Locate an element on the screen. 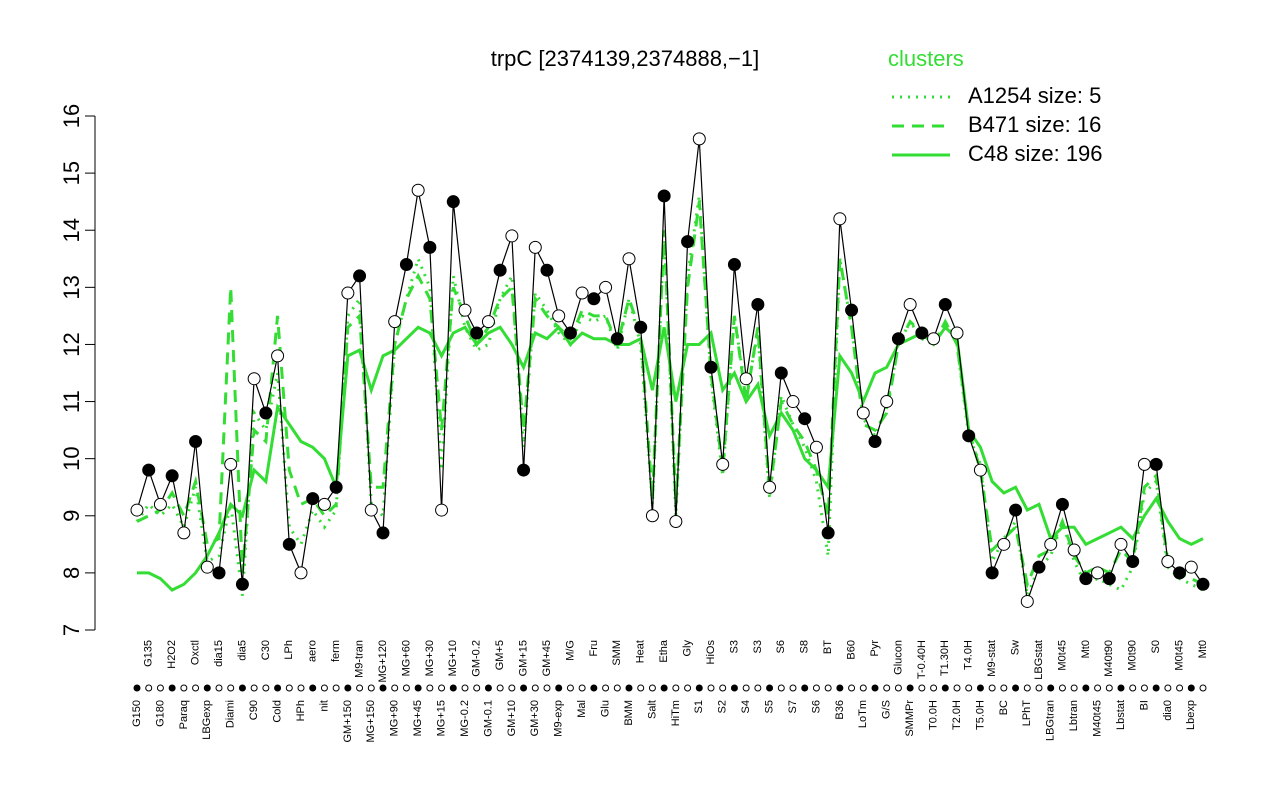 The width and height of the screenshot is (1280, 800). y-tick-label: 8 is located at coordinates (71, 573).